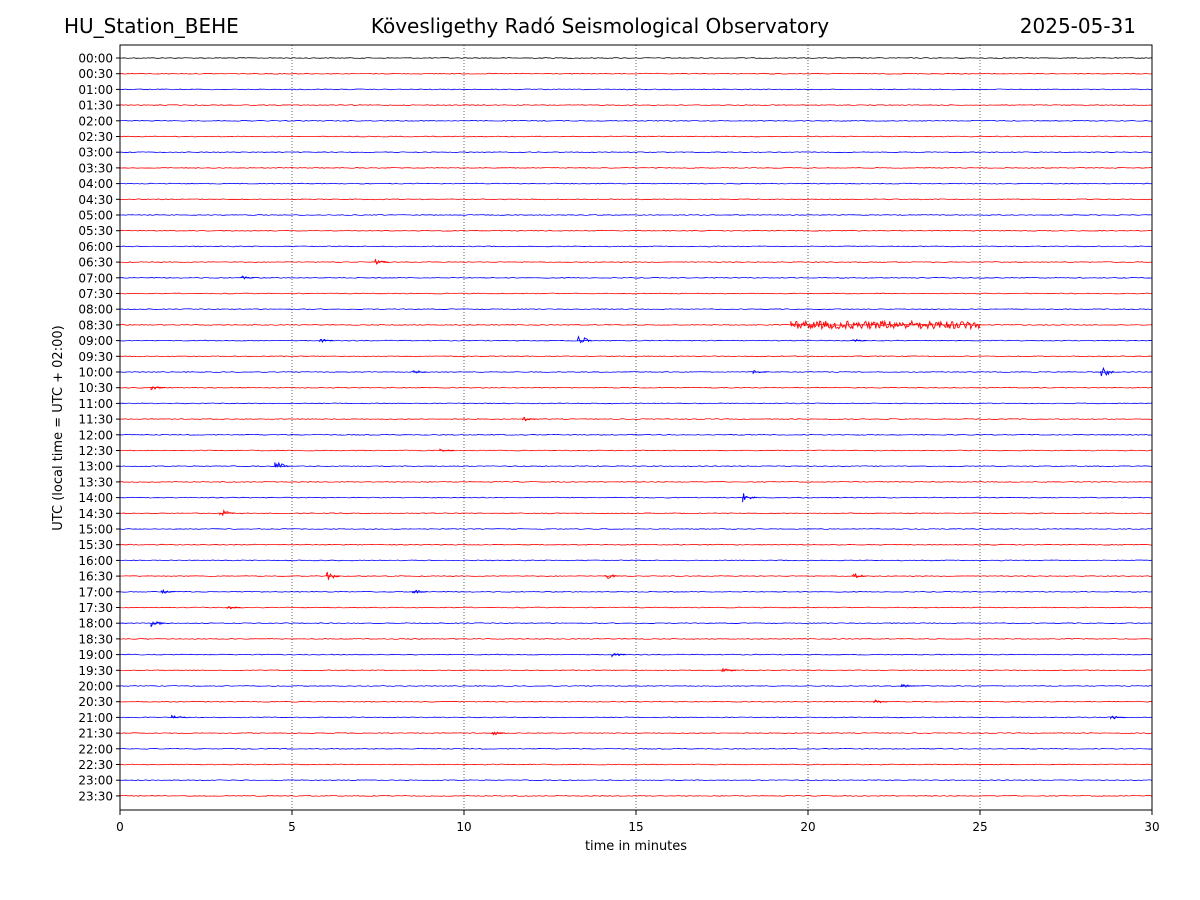 The image size is (1200, 900). Describe the element at coordinates (95, 435) in the screenshot. I see `y-tick-label: 12:00` at that location.